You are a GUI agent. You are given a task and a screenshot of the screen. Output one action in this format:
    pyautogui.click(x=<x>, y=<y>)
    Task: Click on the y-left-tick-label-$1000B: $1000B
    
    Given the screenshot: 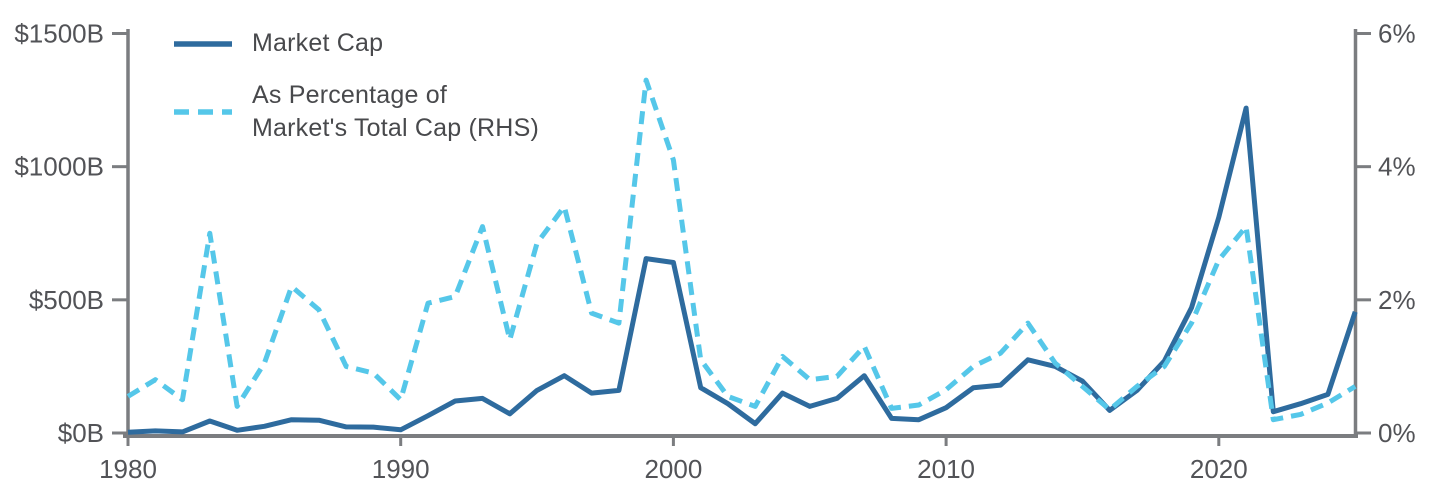 What is the action you would take?
    pyautogui.click(x=59, y=167)
    